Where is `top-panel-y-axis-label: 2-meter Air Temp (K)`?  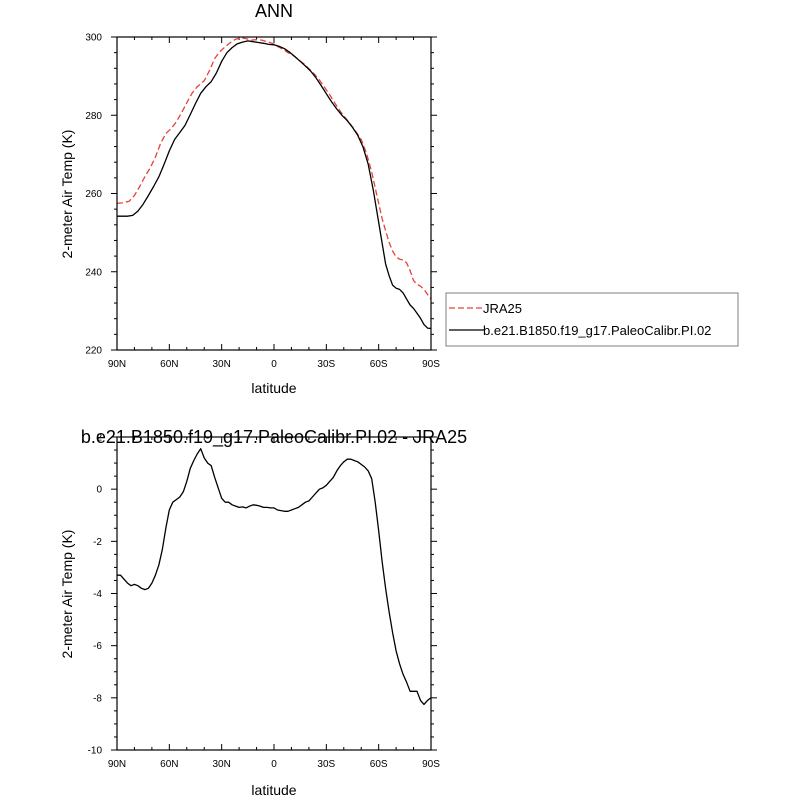 top-panel-y-axis-label: 2-meter Air Temp (K) is located at coordinates (67, 194).